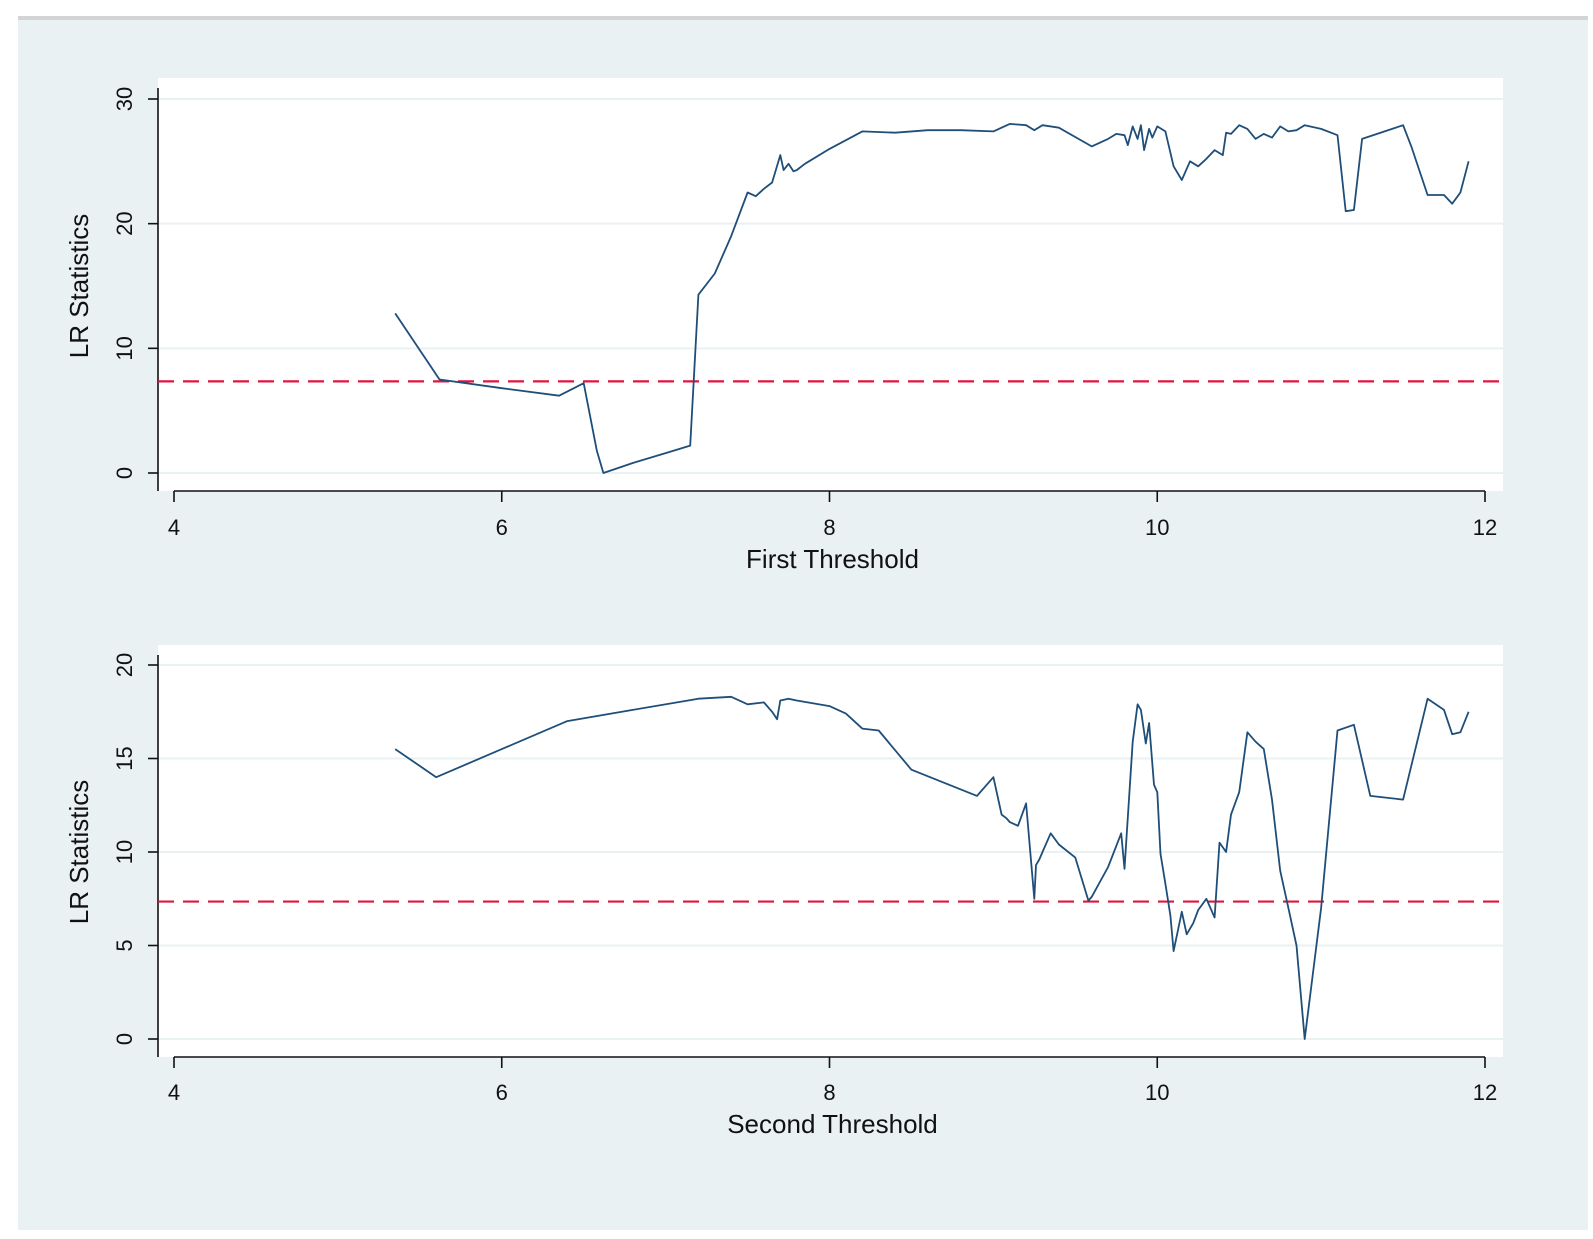 The height and width of the screenshot is (1239, 1593). What do you see at coordinates (832, 559) in the screenshot?
I see `x-axis-title: First Threshold` at bounding box center [832, 559].